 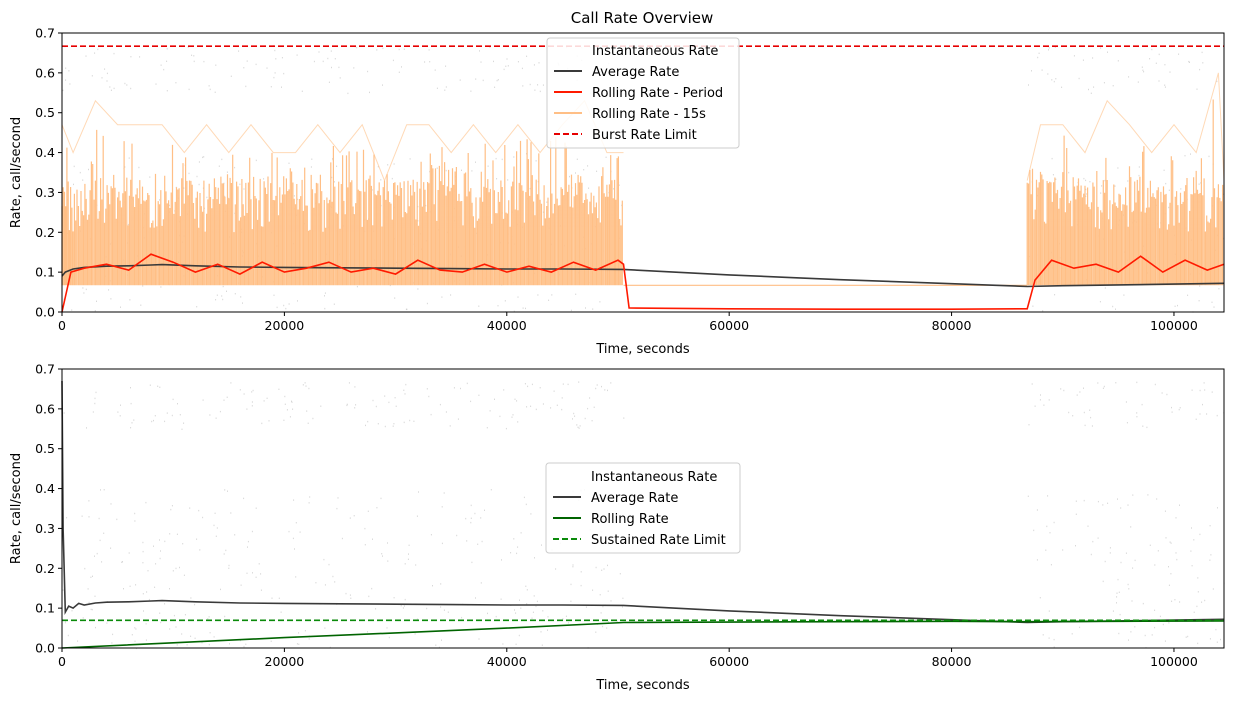 What do you see at coordinates (1174, 661) in the screenshot?
I see `x-tick-label: 100000` at bounding box center [1174, 661].